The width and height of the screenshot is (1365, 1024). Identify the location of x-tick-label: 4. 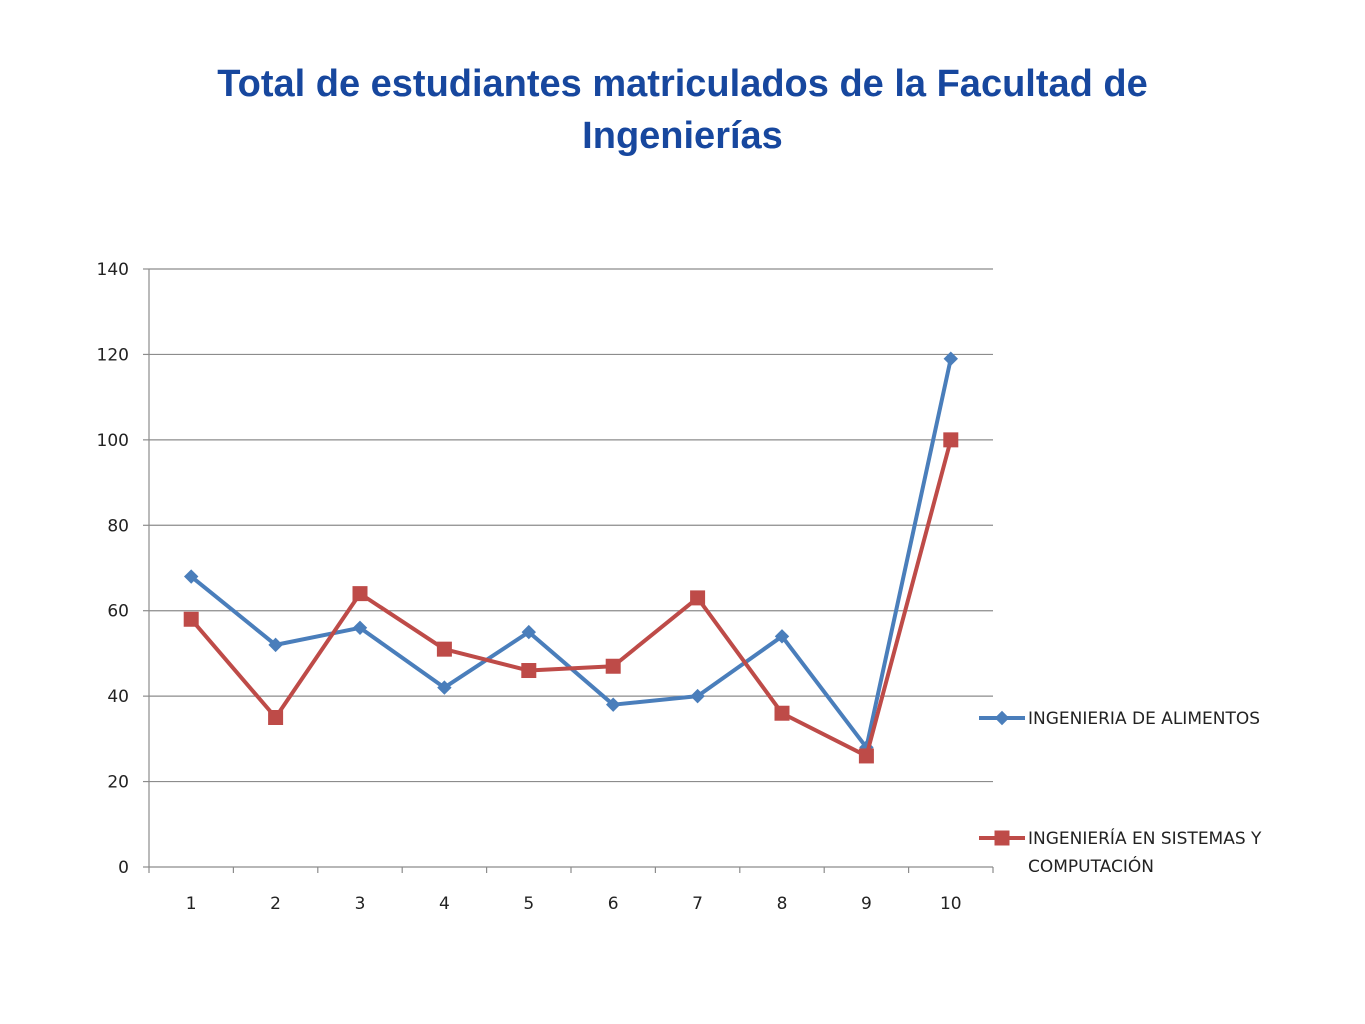
(444, 904).